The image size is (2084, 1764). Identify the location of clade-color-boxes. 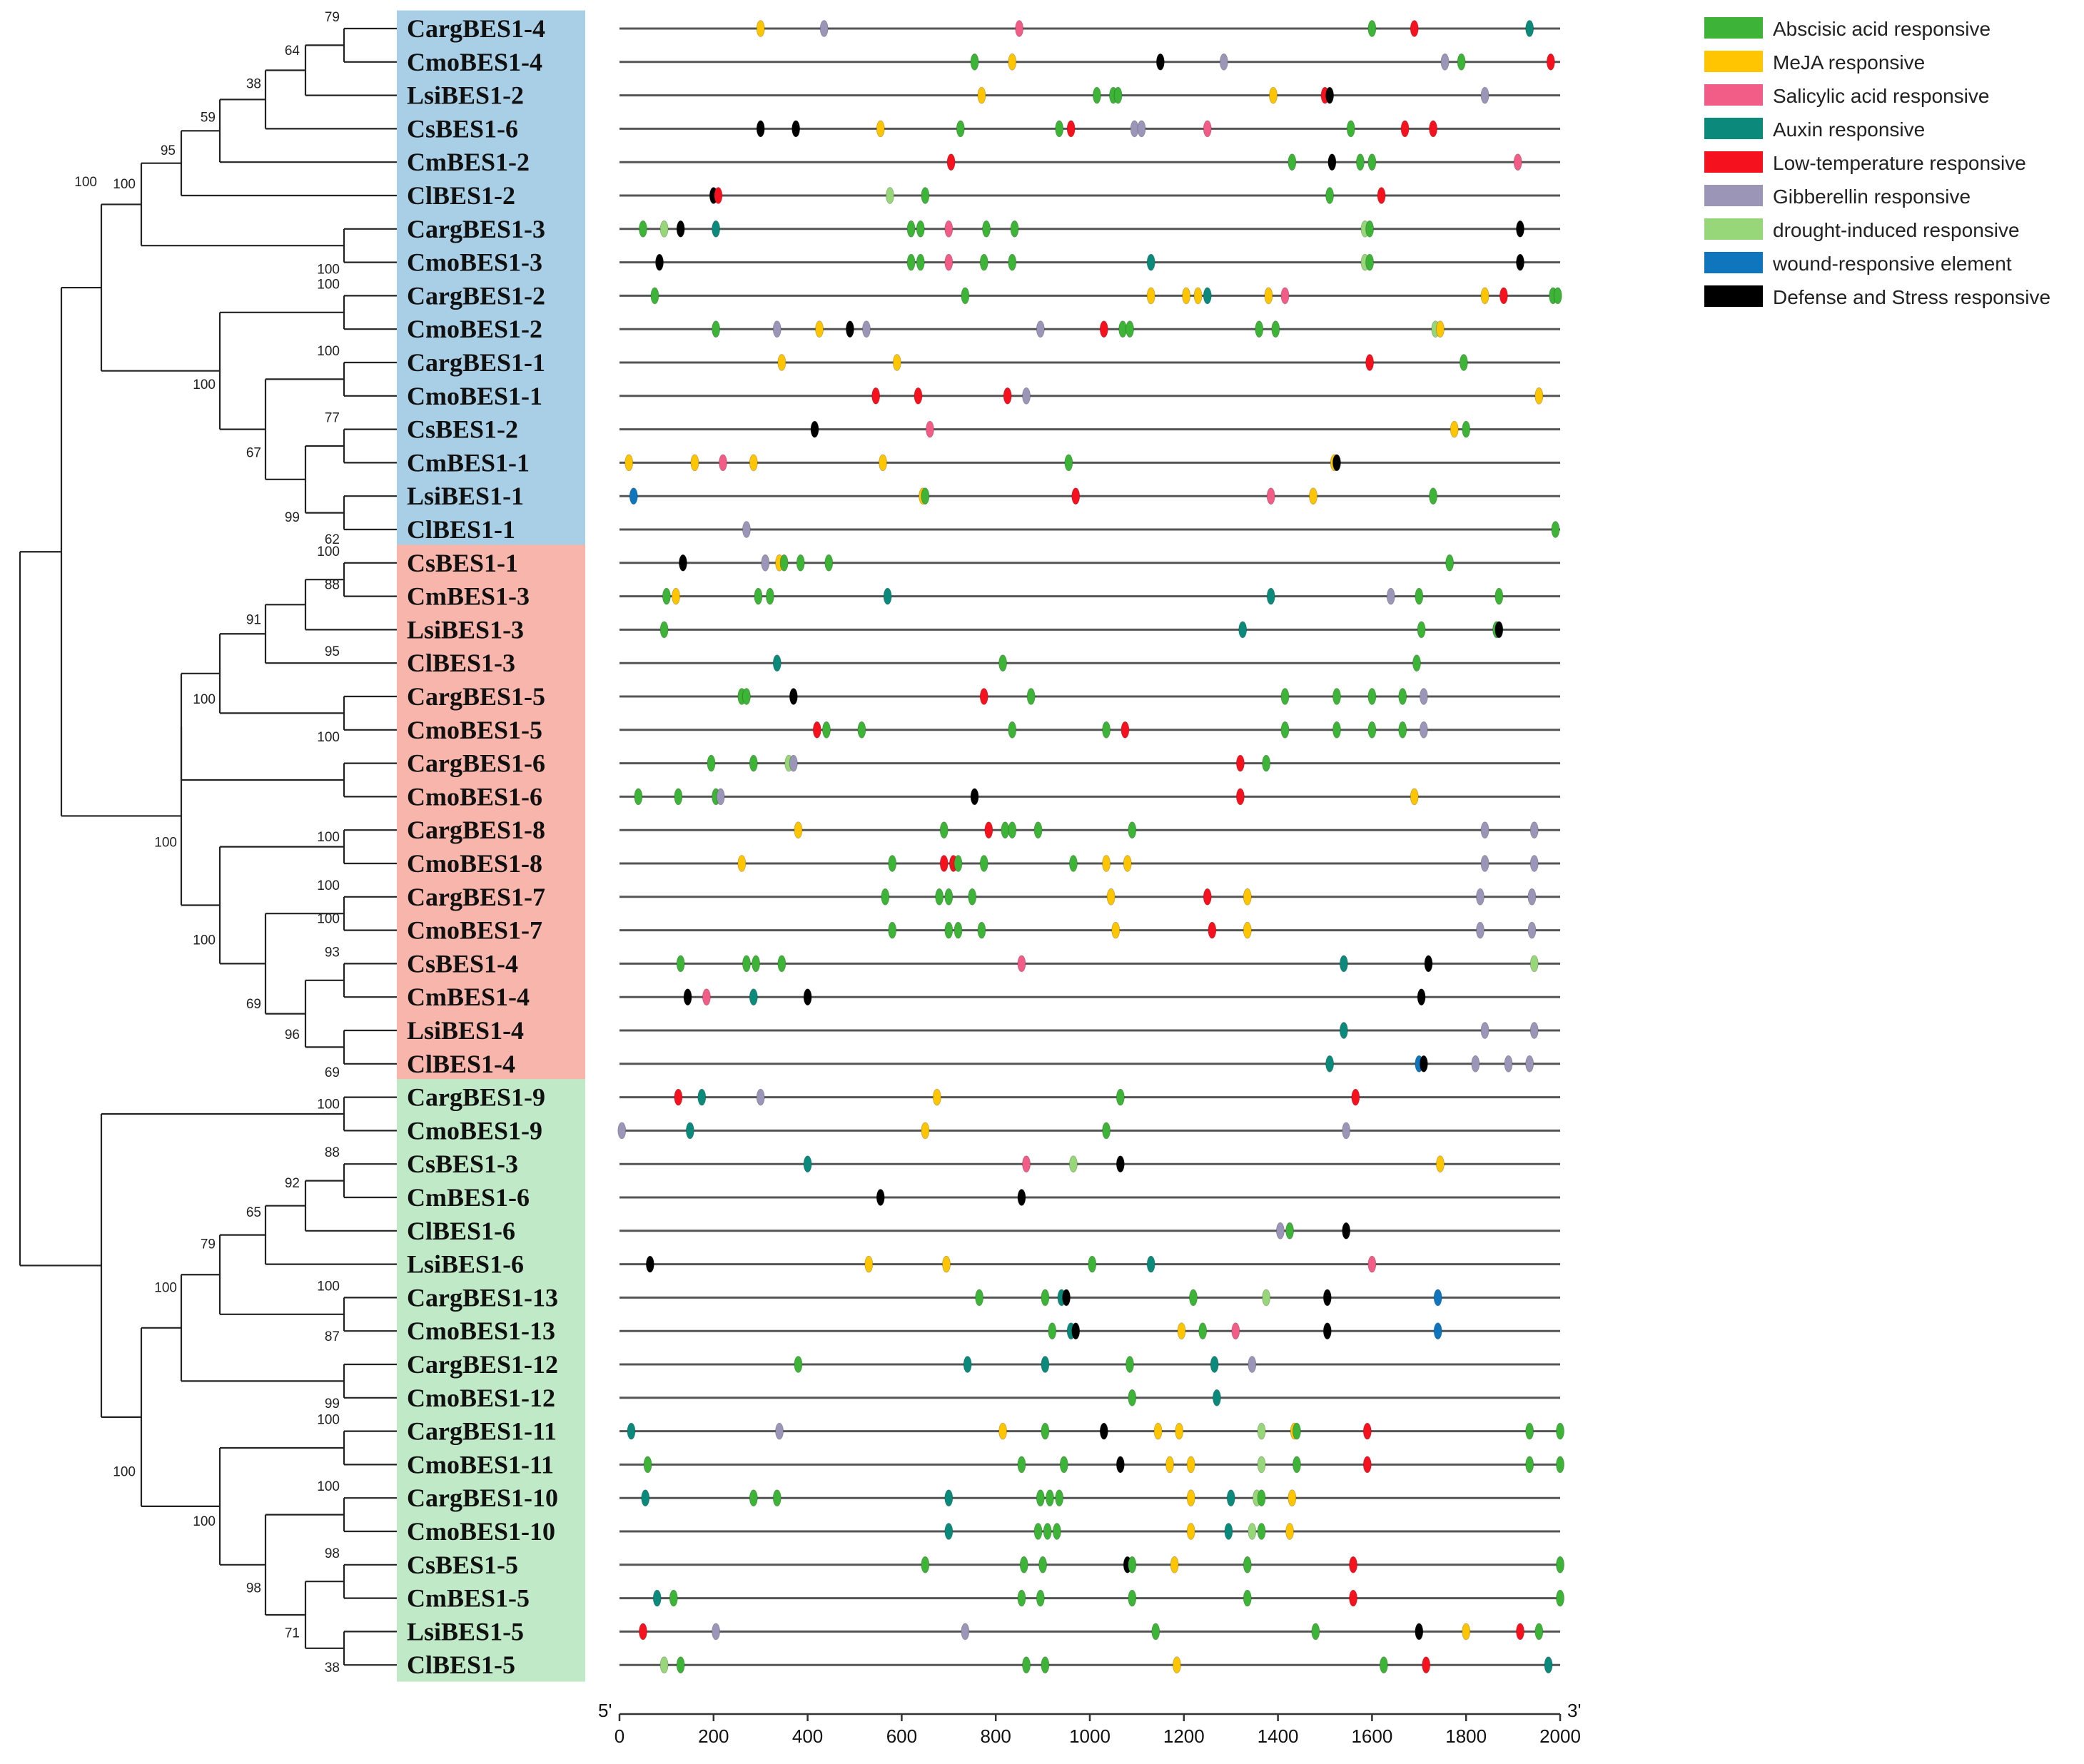
(491, 846).